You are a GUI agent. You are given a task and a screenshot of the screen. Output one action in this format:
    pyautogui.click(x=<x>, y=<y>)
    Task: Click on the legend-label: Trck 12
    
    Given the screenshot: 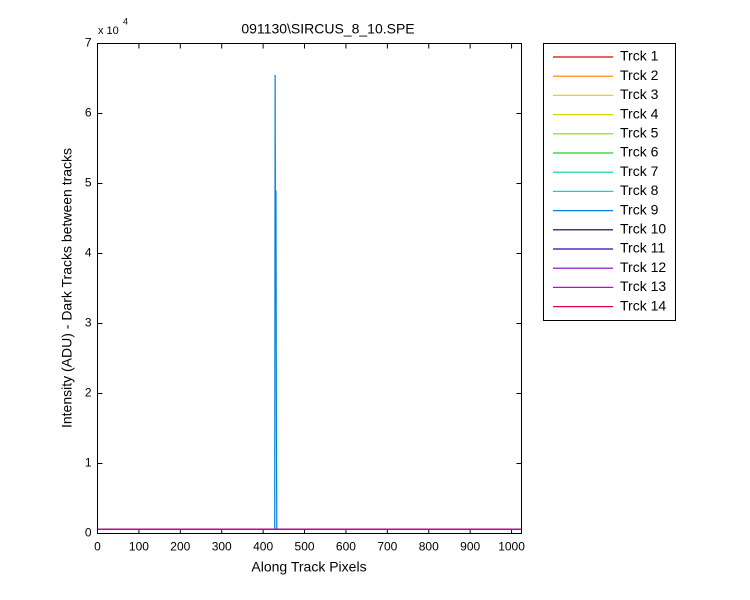 What is the action you would take?
    pyautogui.click(x=643, y=267)
    